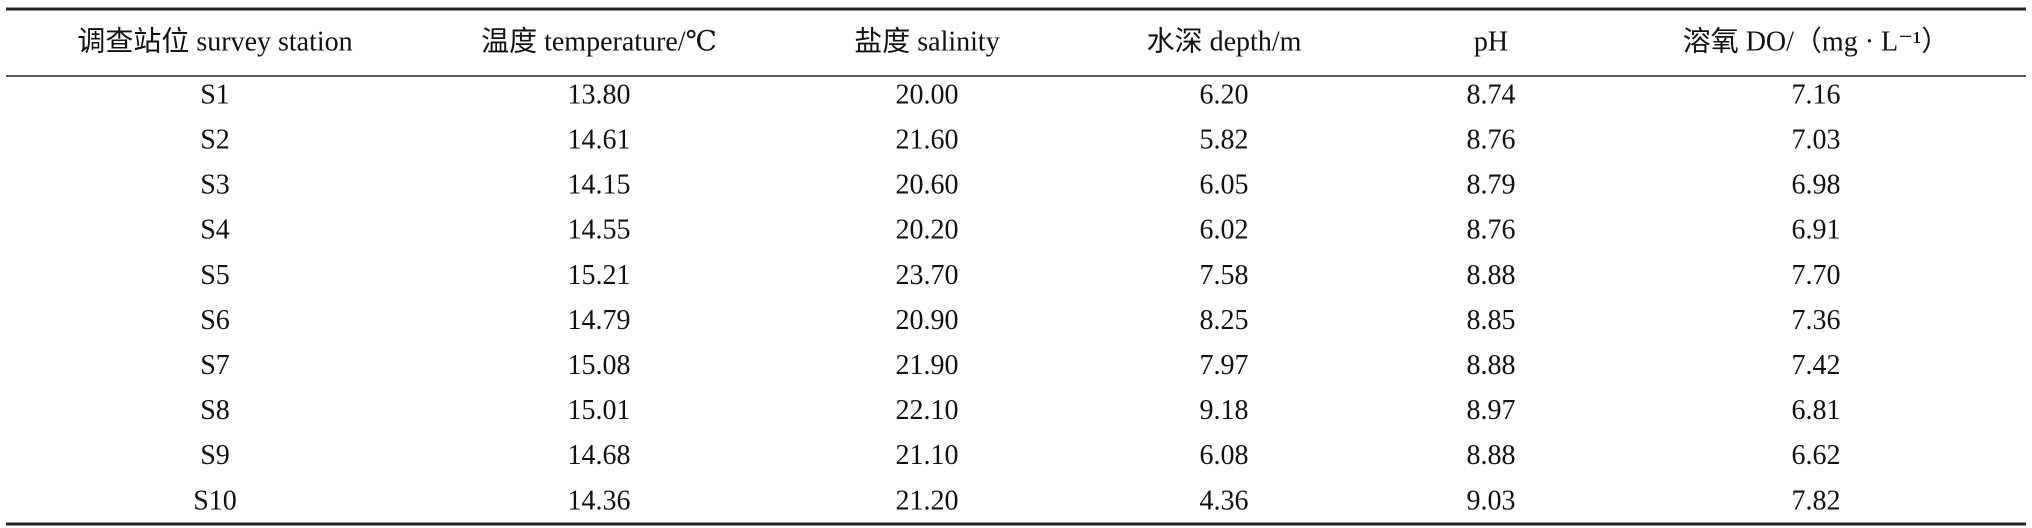 This screenshot has width=2032, height=528. Describe the element at coordinates (1491, 410) in the screenshot. I see `cell: 8.97` at that location.